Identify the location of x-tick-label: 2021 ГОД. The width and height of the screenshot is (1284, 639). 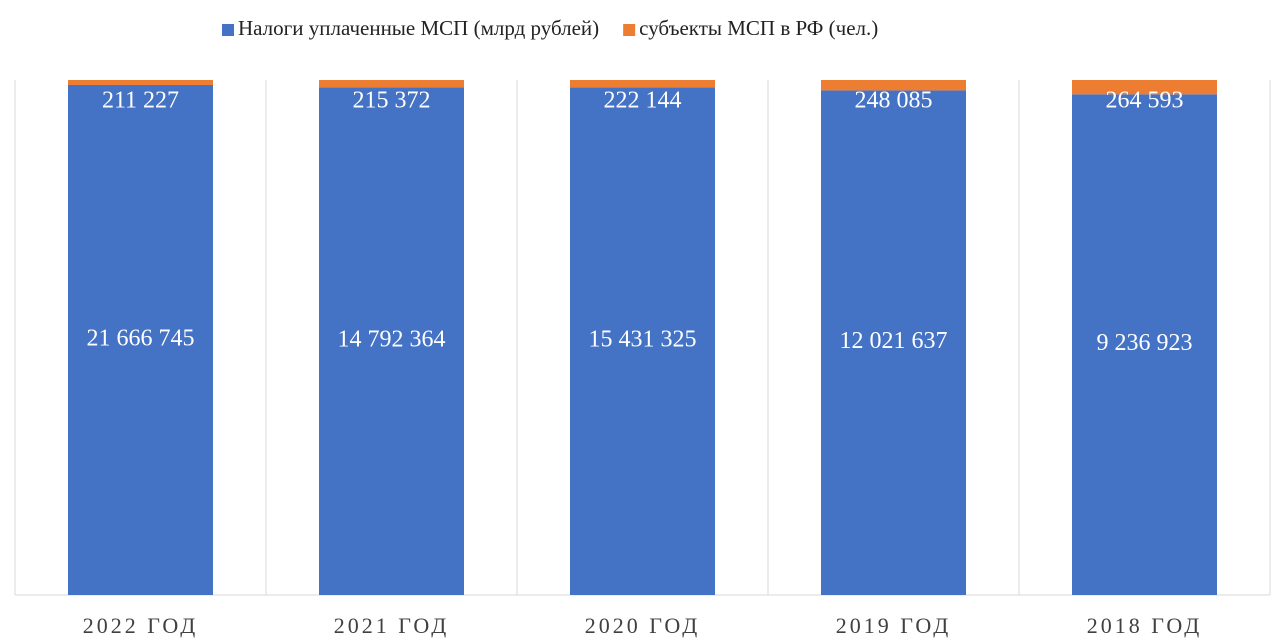
(391, 625).